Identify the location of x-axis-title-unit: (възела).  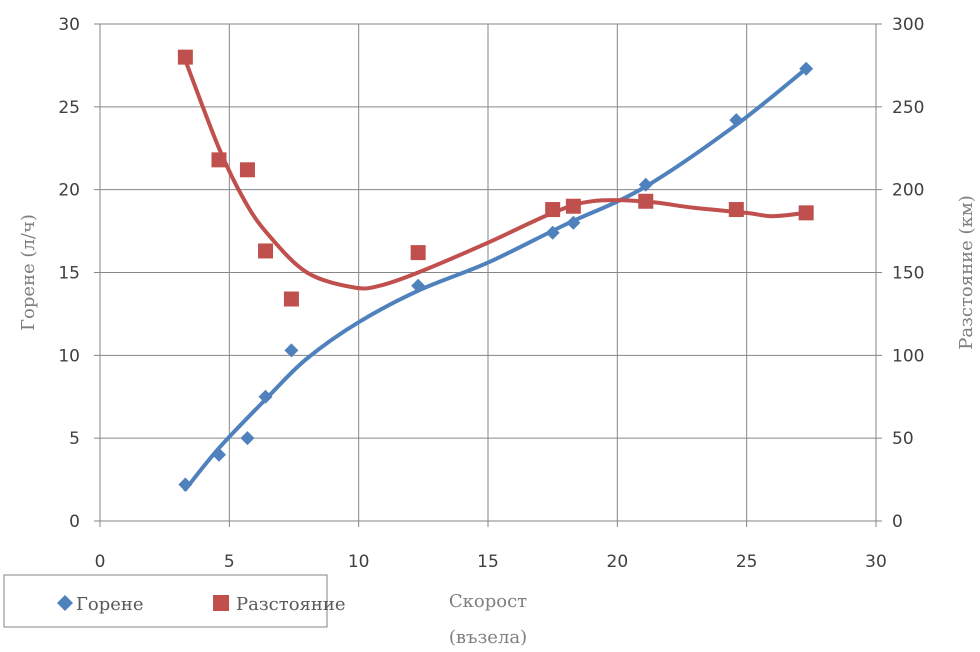
(488, 637).